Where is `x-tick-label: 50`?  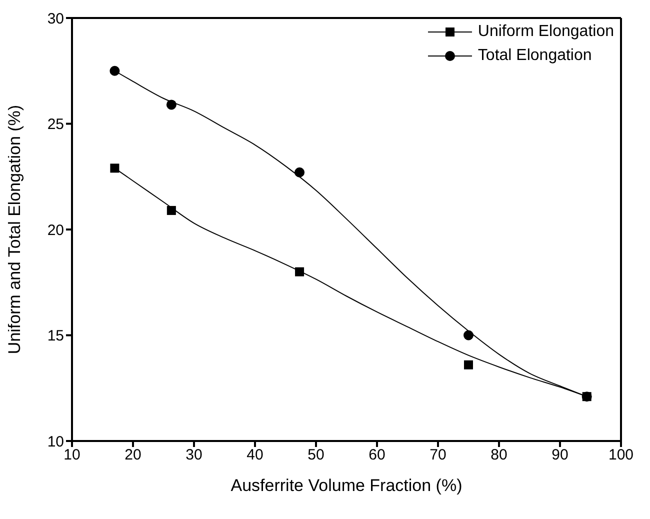 x-tick-label: 50 is located at coordinates (316, 455).